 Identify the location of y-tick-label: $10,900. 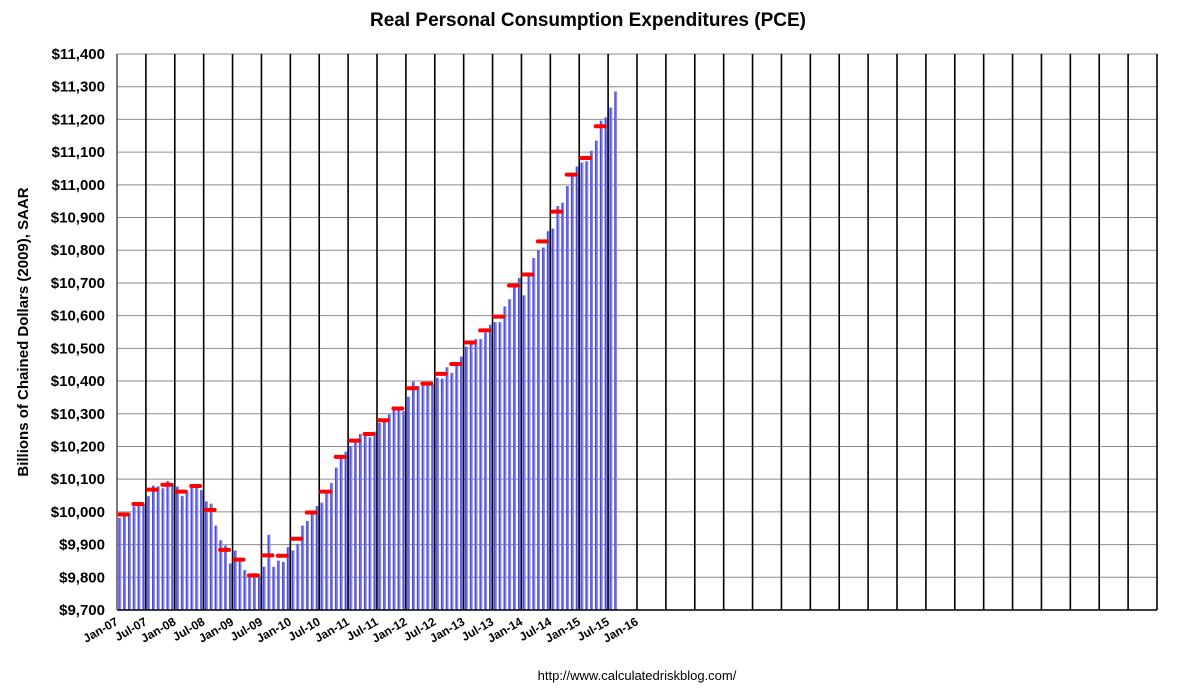
(78, 218).